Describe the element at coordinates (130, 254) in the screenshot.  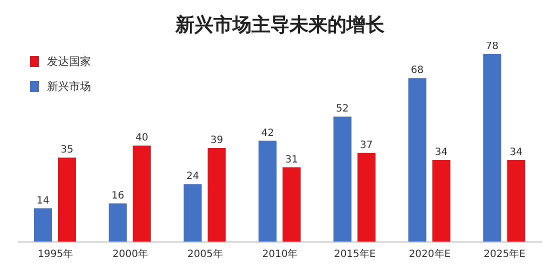
I see `x-tick-label: 2000年` at that location.